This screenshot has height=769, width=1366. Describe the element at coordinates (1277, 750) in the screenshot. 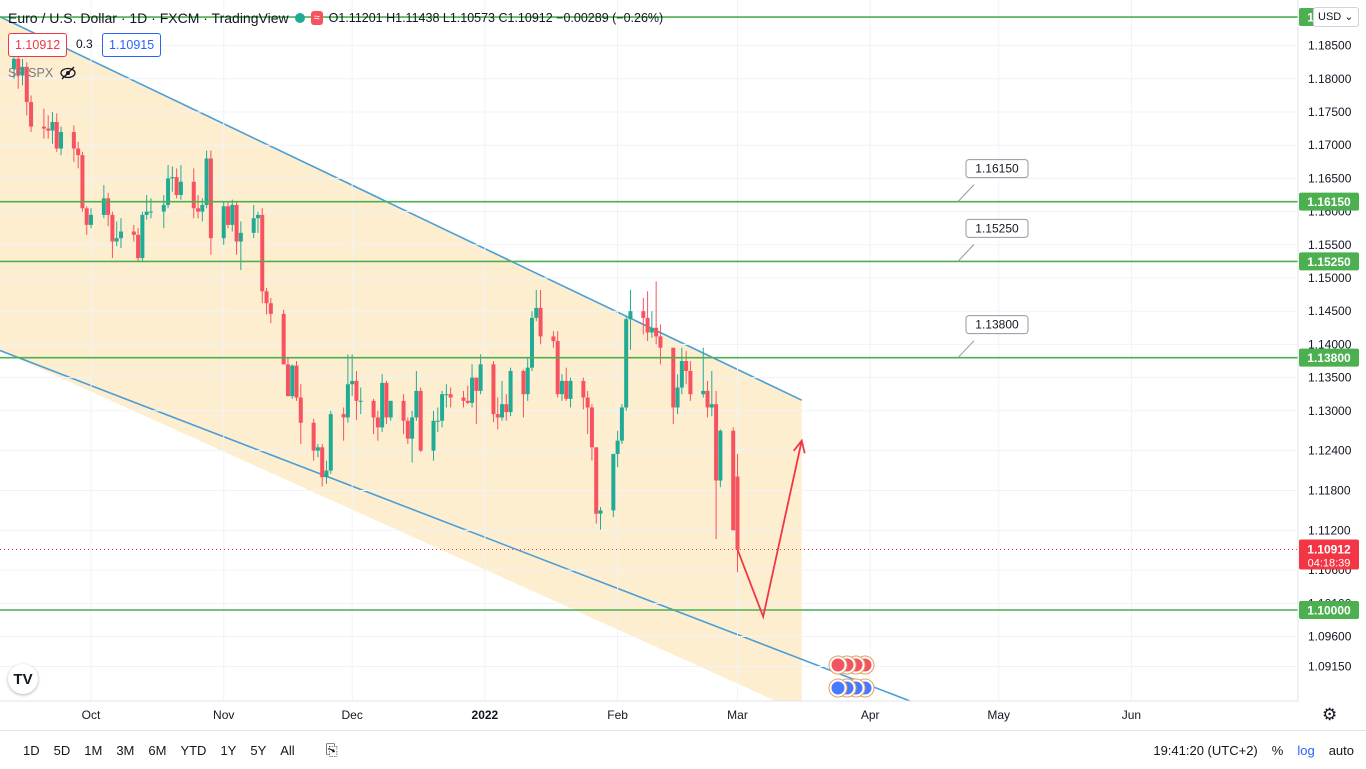

I see `percent-toggle: %` at that location.